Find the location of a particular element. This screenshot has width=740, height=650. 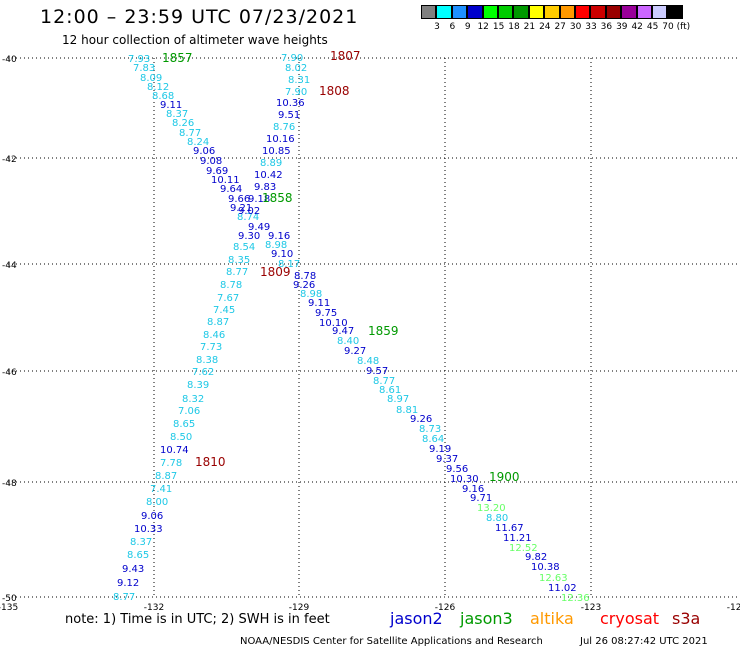

lat-label: -46 is located at coordinates (9, 373).